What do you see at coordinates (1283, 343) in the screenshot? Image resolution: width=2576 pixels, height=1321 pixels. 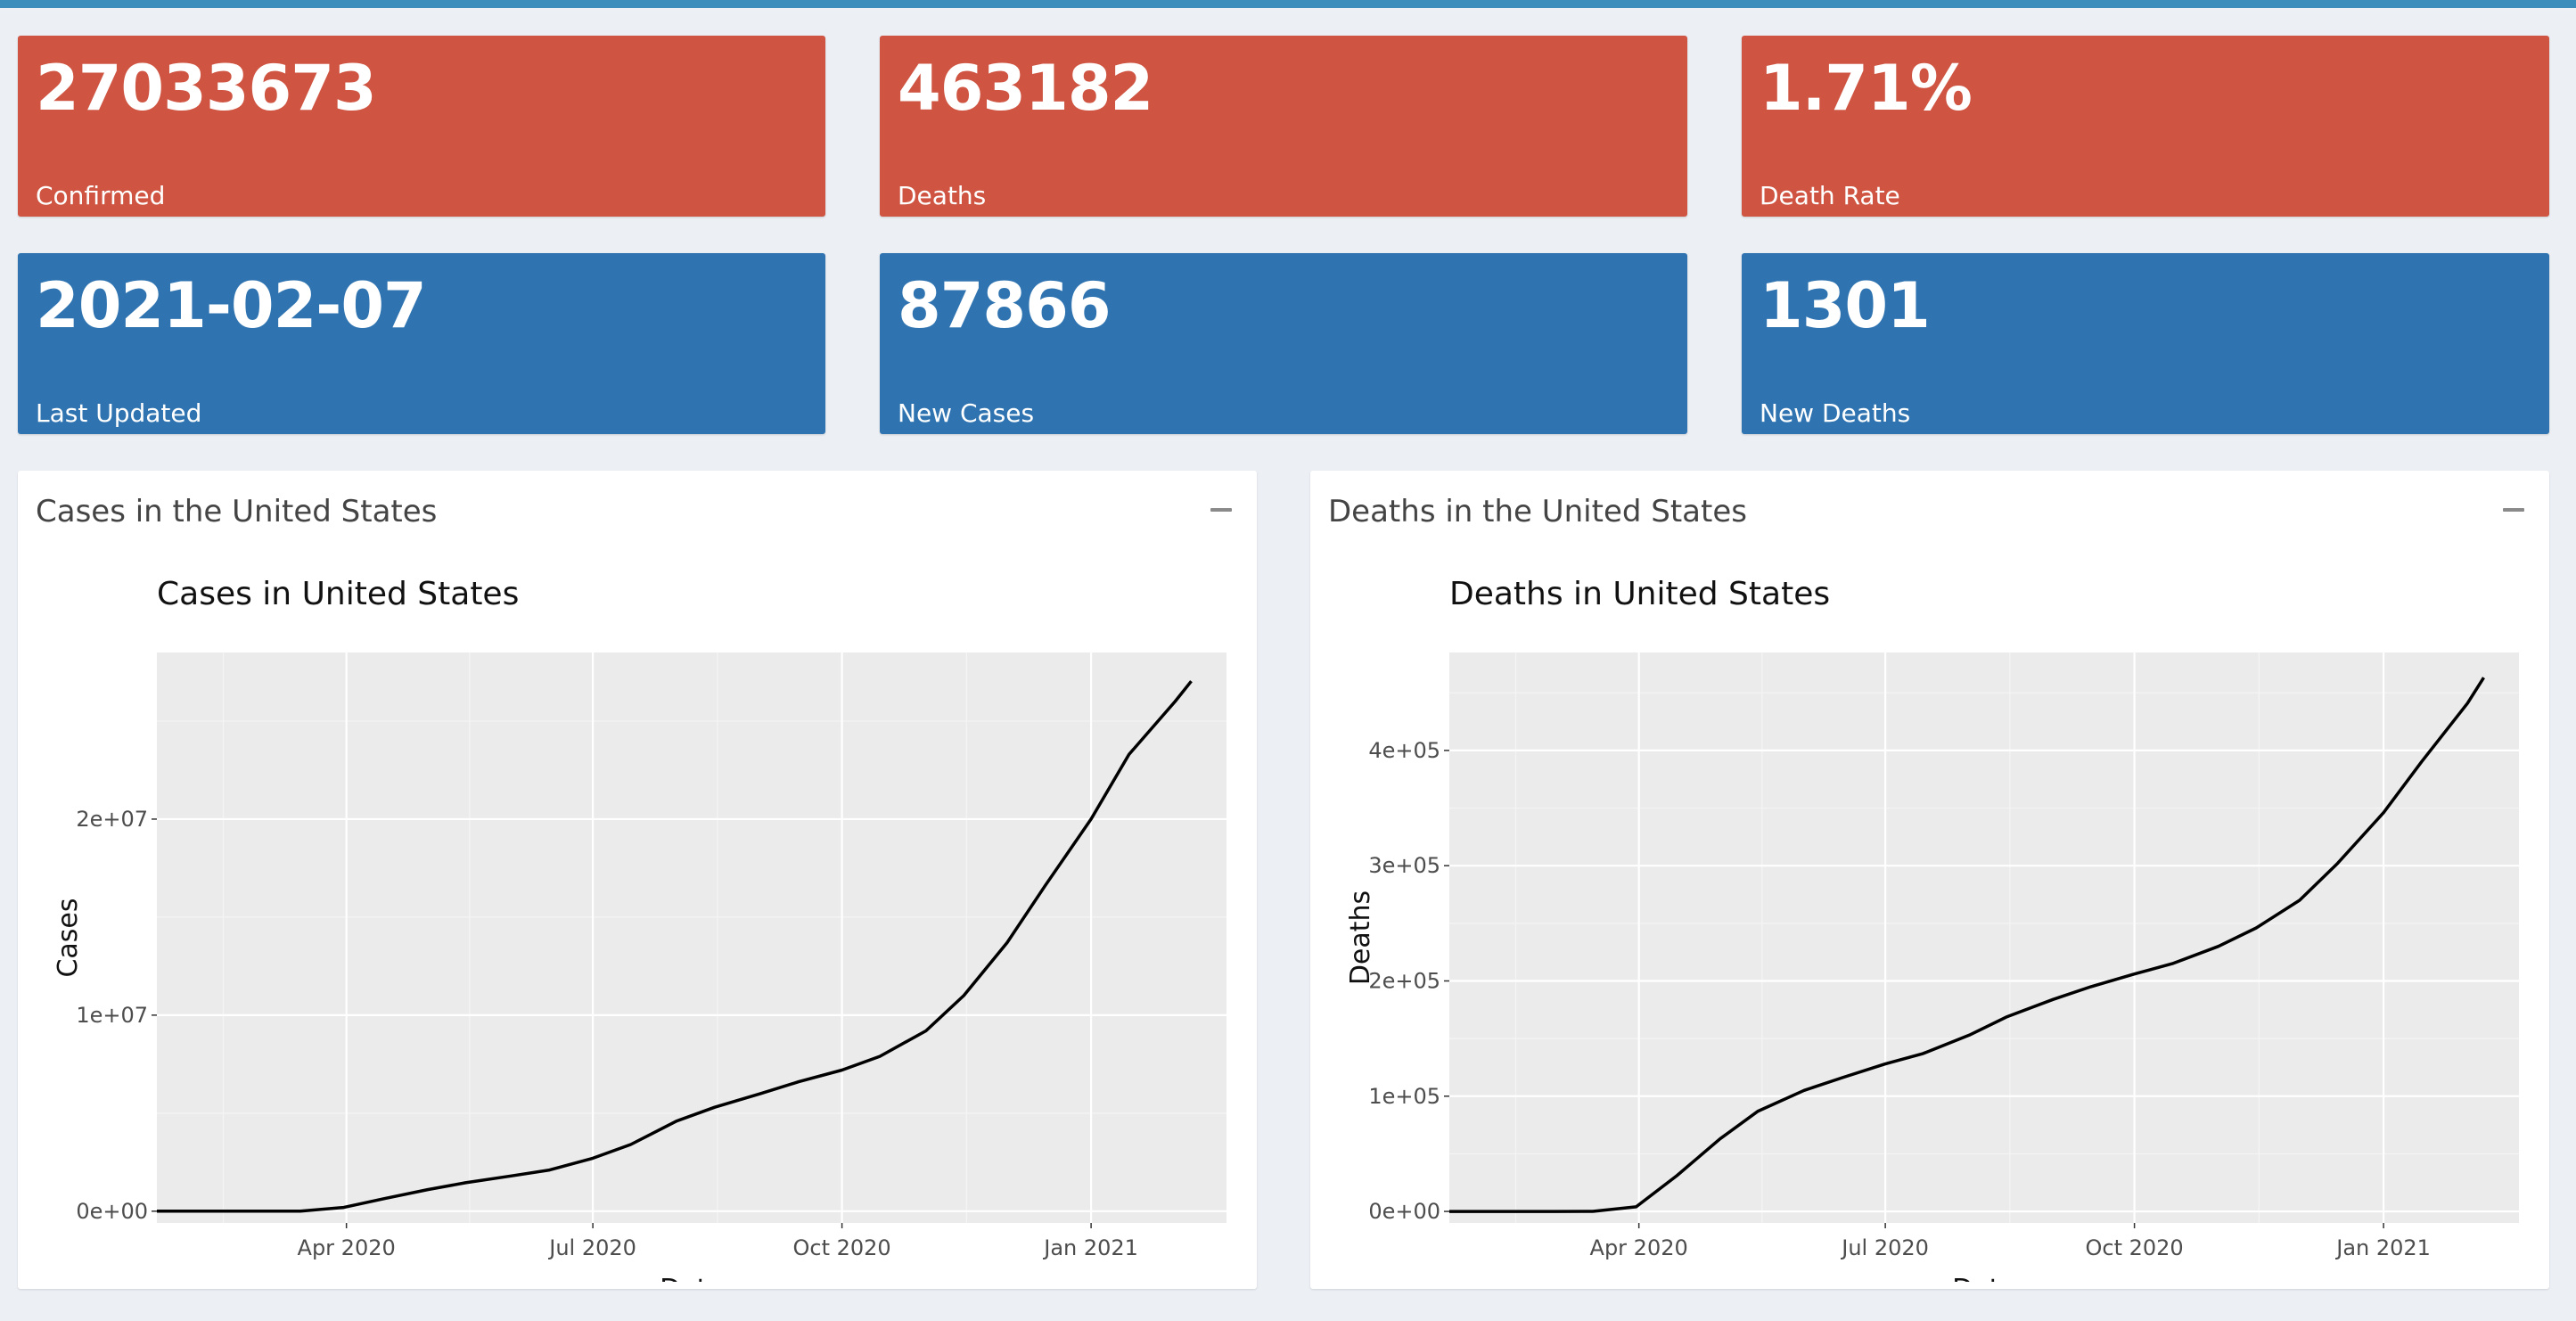 I see `new-cases-value-box: 87866 New Cases` at bounding box center [1283, 343].